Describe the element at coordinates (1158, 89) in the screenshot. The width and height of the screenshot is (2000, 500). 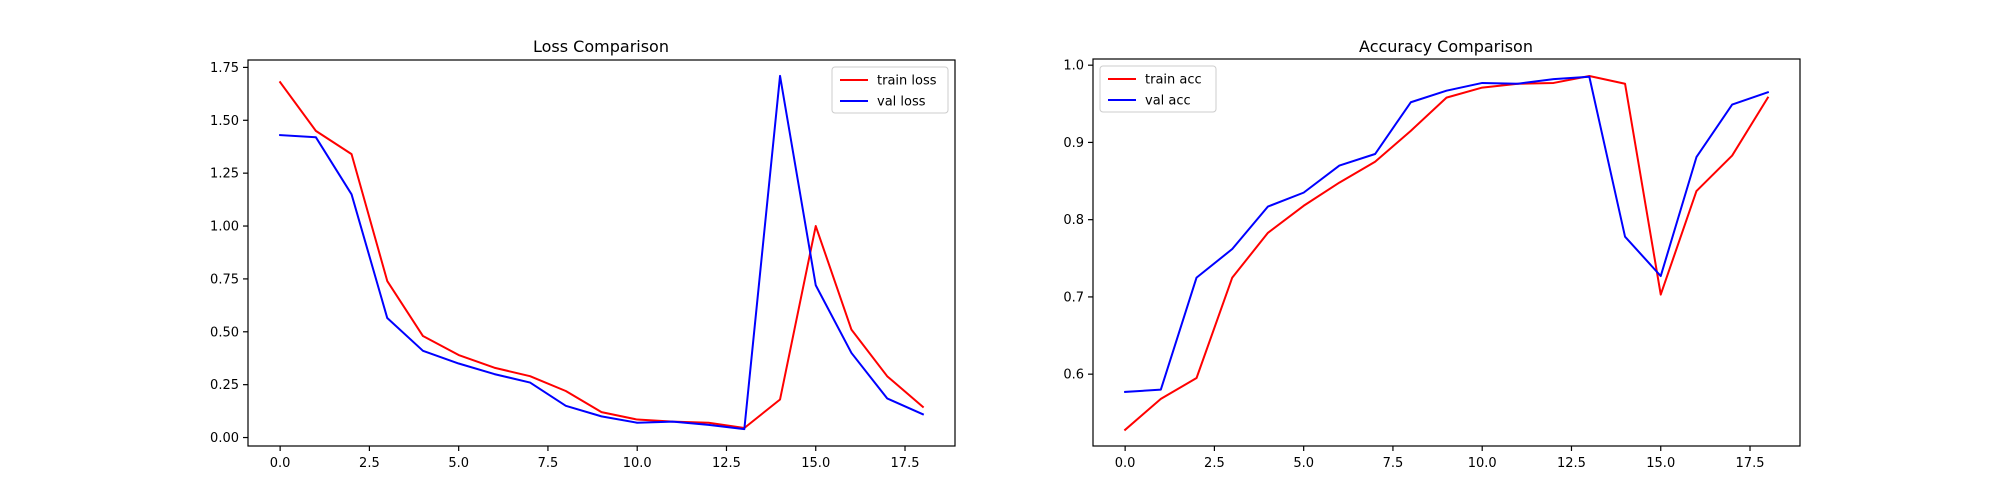
I see `accuracy-legend: train acc val acc` at that location.